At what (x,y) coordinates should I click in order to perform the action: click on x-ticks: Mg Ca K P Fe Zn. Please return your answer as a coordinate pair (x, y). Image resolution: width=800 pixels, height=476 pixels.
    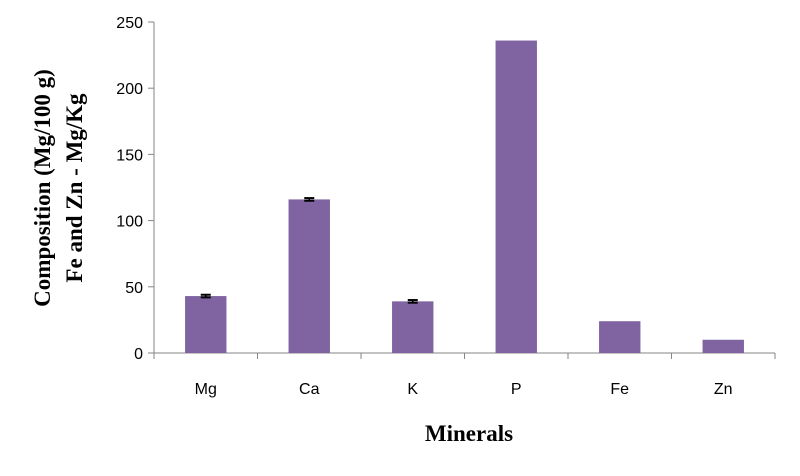
    Looking at the image, I should click on (464, 375).